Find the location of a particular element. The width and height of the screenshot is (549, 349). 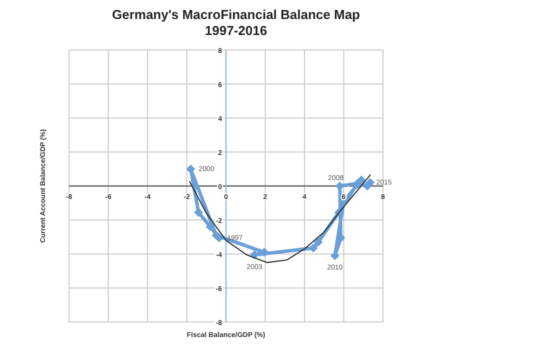

chart-title: Germany's MacroFinancial Balance Map is located at coordinates (236, 14).